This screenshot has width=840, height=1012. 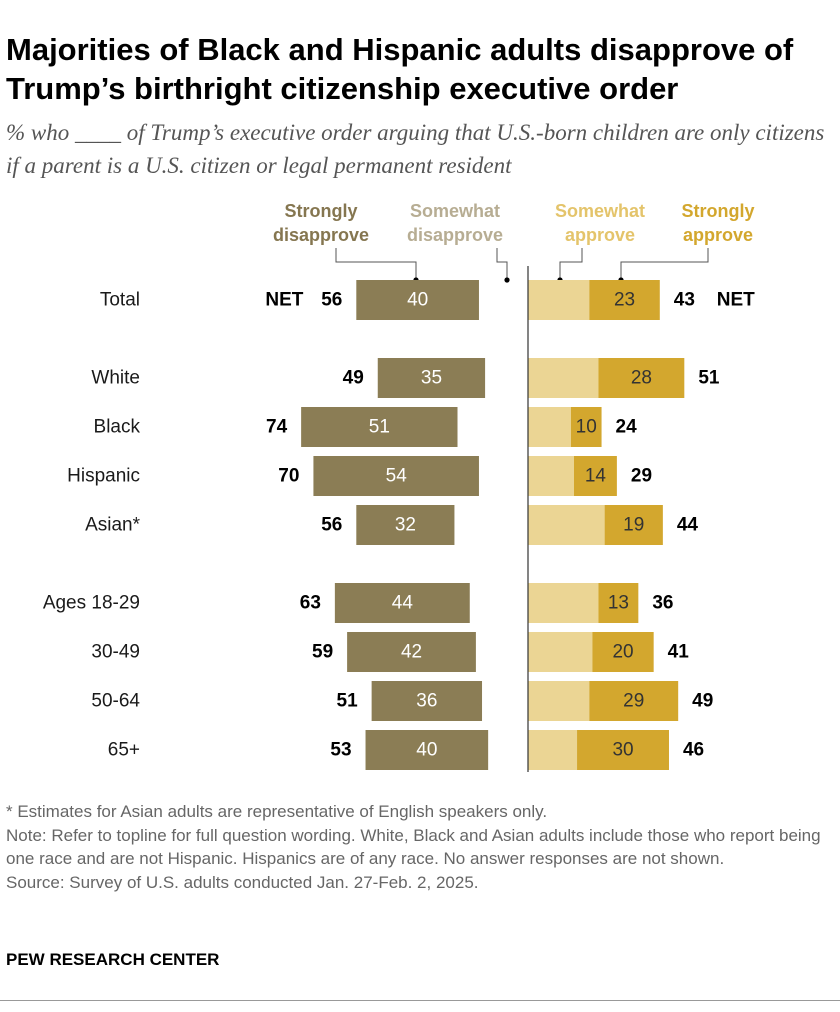 What do you see at coordinates (641, 476) in the screenshot?
I see `net-approve-hispanic: 29` at bounding box center [641, 476].